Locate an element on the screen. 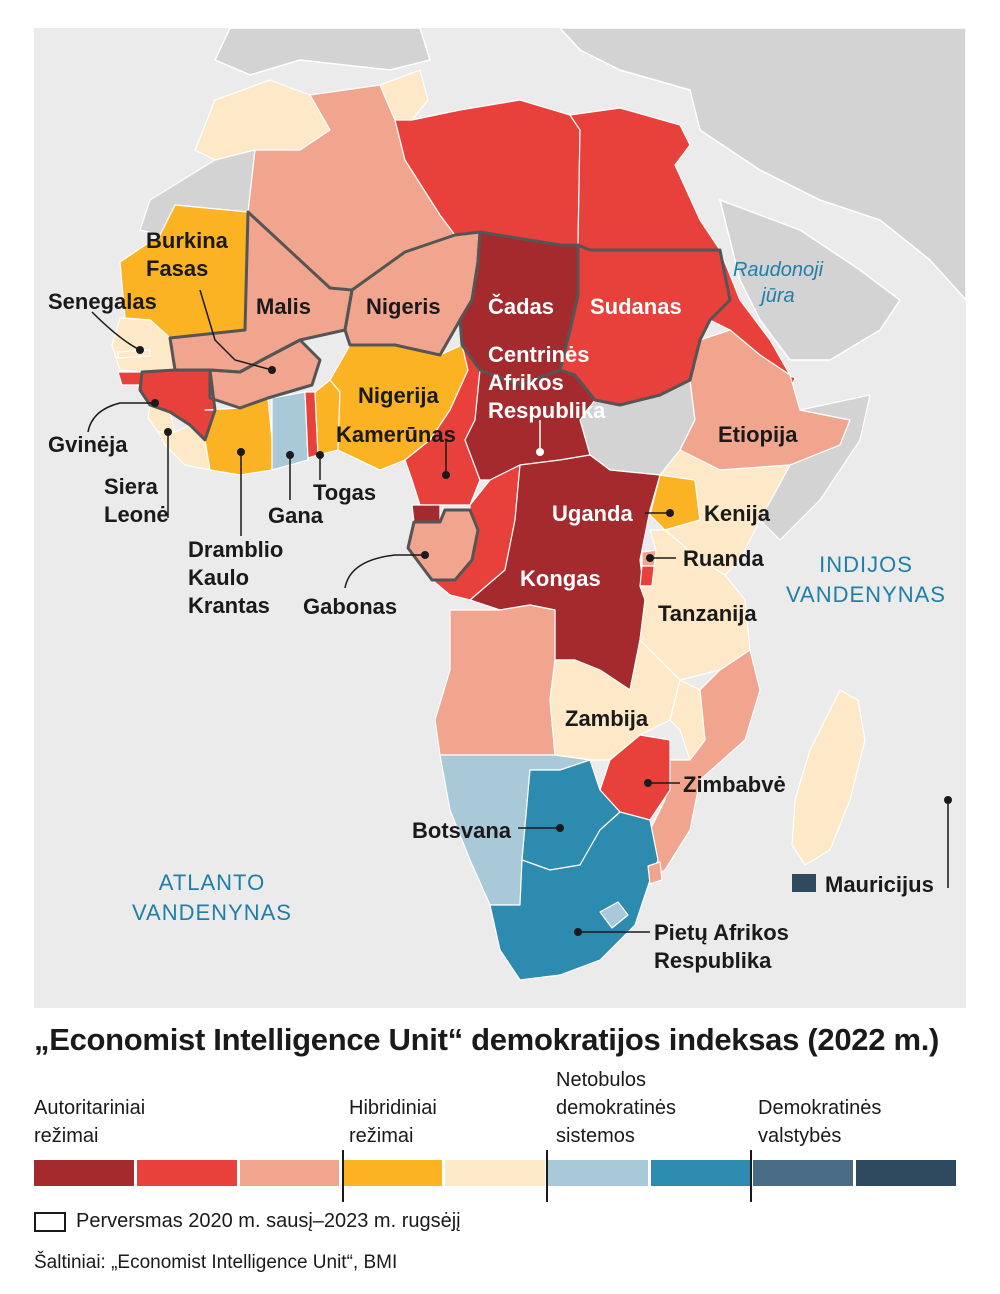  label-mauritius: Mauricijus is located at coordinates (879, 884).